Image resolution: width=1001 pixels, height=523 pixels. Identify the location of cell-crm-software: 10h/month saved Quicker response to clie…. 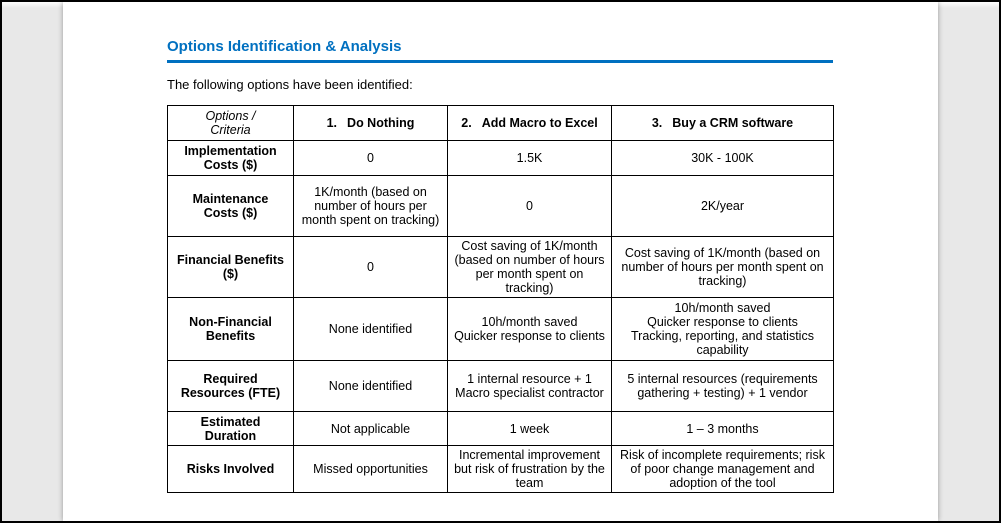
(722, 329).